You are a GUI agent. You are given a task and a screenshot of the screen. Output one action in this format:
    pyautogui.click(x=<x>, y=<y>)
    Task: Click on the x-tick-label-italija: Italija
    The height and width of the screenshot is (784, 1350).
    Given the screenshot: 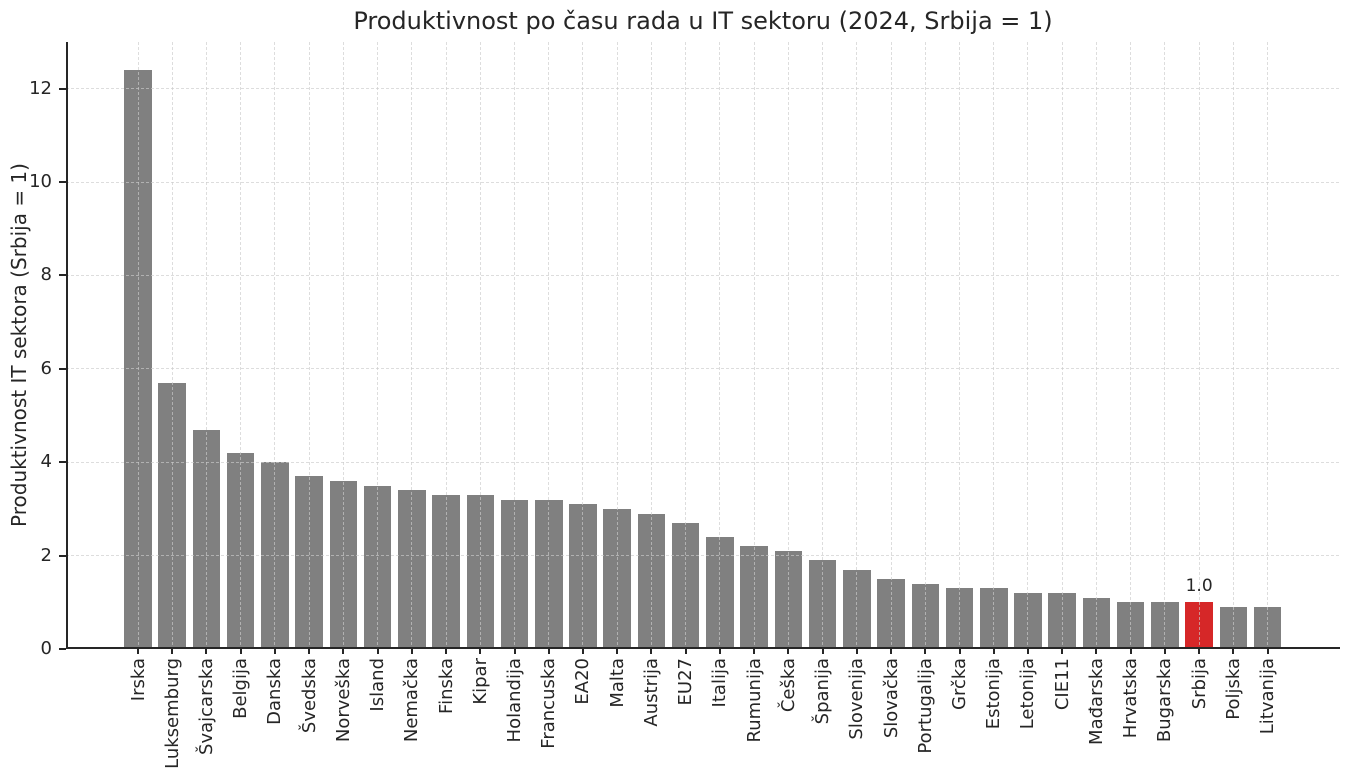 What is the action you would take?
    pyautogui.click(x=720, y=682)
    